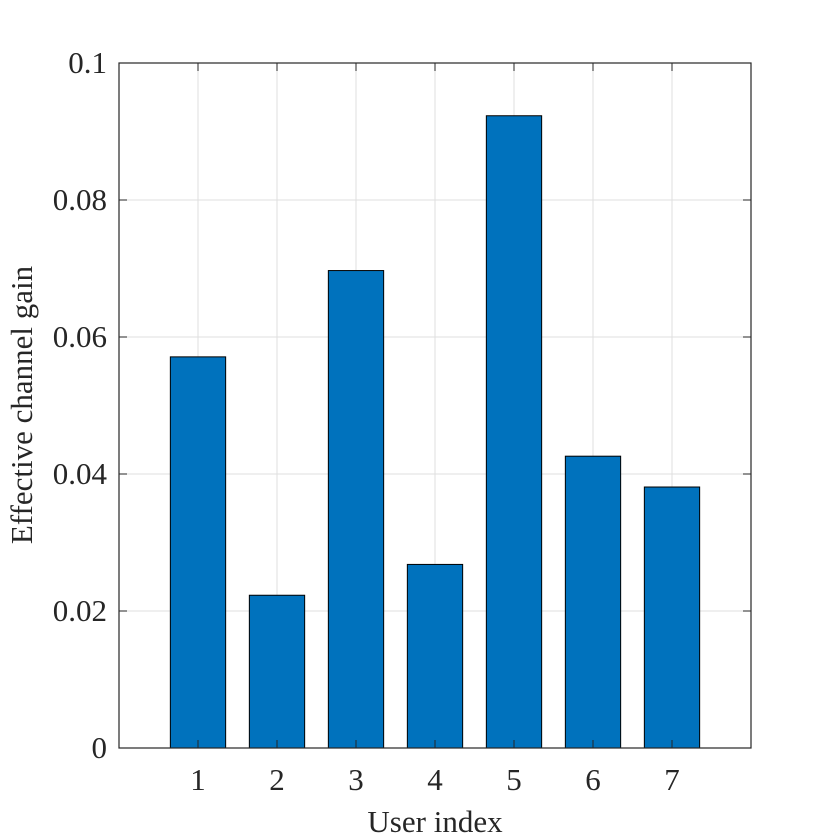 The image size is (830, 840). I want to click on x-tick-label: 4, so click(435, 779).